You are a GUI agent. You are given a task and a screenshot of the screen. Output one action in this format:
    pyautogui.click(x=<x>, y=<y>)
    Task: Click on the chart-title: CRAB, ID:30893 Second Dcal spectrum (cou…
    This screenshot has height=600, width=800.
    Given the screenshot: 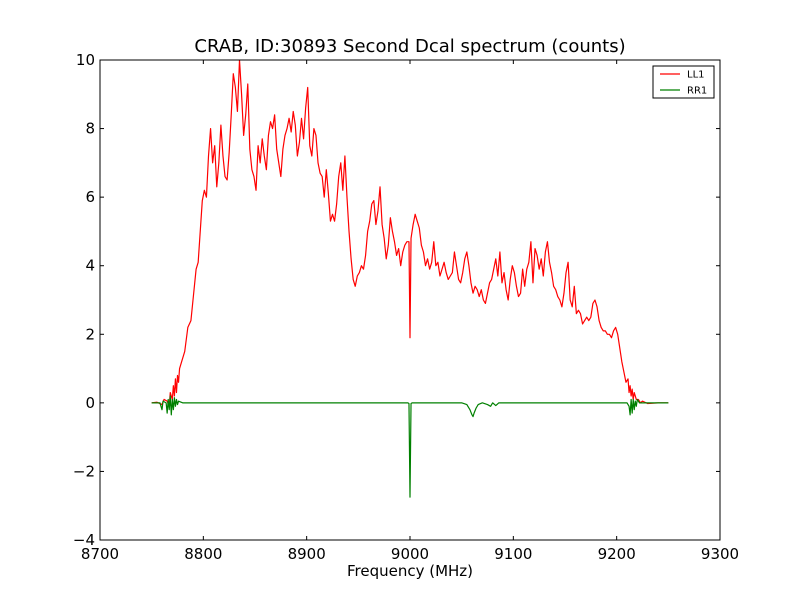 What is the action you would take?
    pyautogui.click(x=409, y=46)
    